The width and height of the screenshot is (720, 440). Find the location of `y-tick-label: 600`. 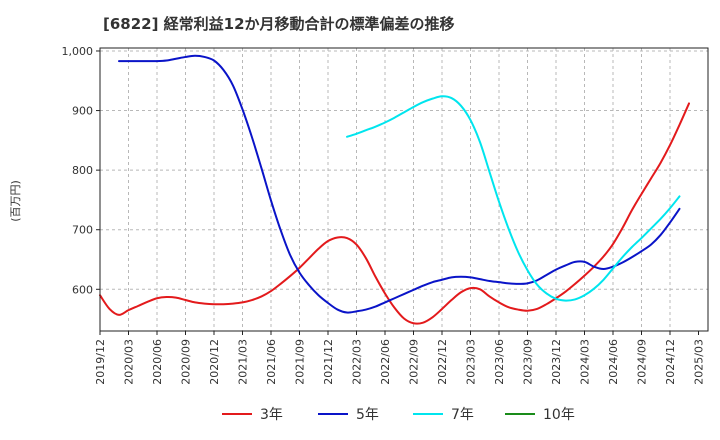

y-tick-label: 600 is located at coordinates (82, 289).